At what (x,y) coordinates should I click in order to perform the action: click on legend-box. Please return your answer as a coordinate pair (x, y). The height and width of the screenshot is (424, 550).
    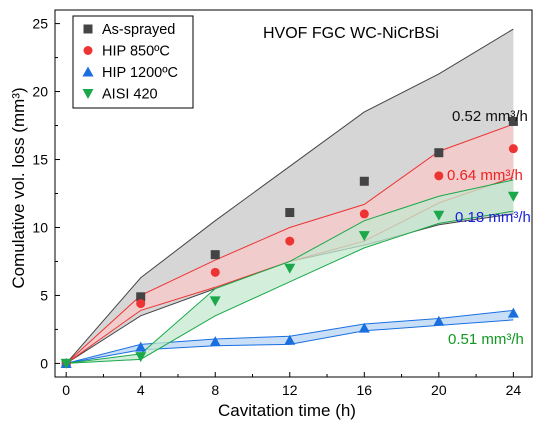
    Looking at the image, I should click on (133, 62).